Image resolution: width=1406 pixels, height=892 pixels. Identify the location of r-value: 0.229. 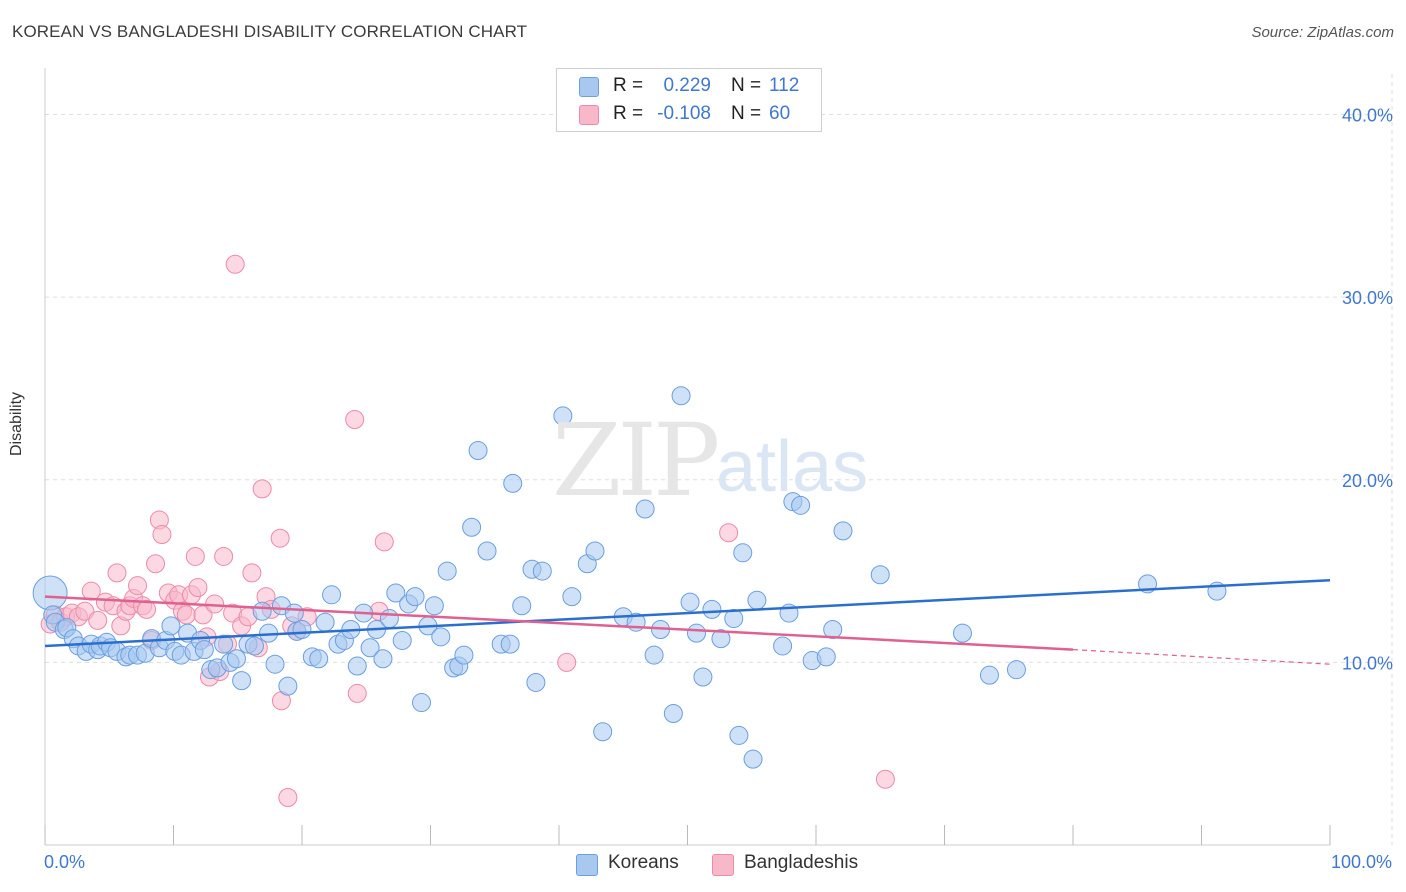
(687, 85).